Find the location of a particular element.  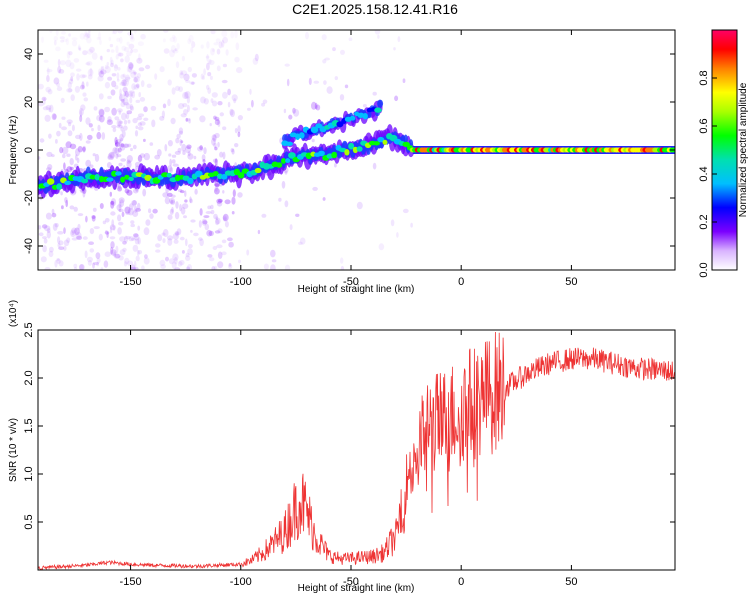

colorbar-ticks: 0.0 0.2 0.4 0.6 0.8 is located at coordinates (707, 174).